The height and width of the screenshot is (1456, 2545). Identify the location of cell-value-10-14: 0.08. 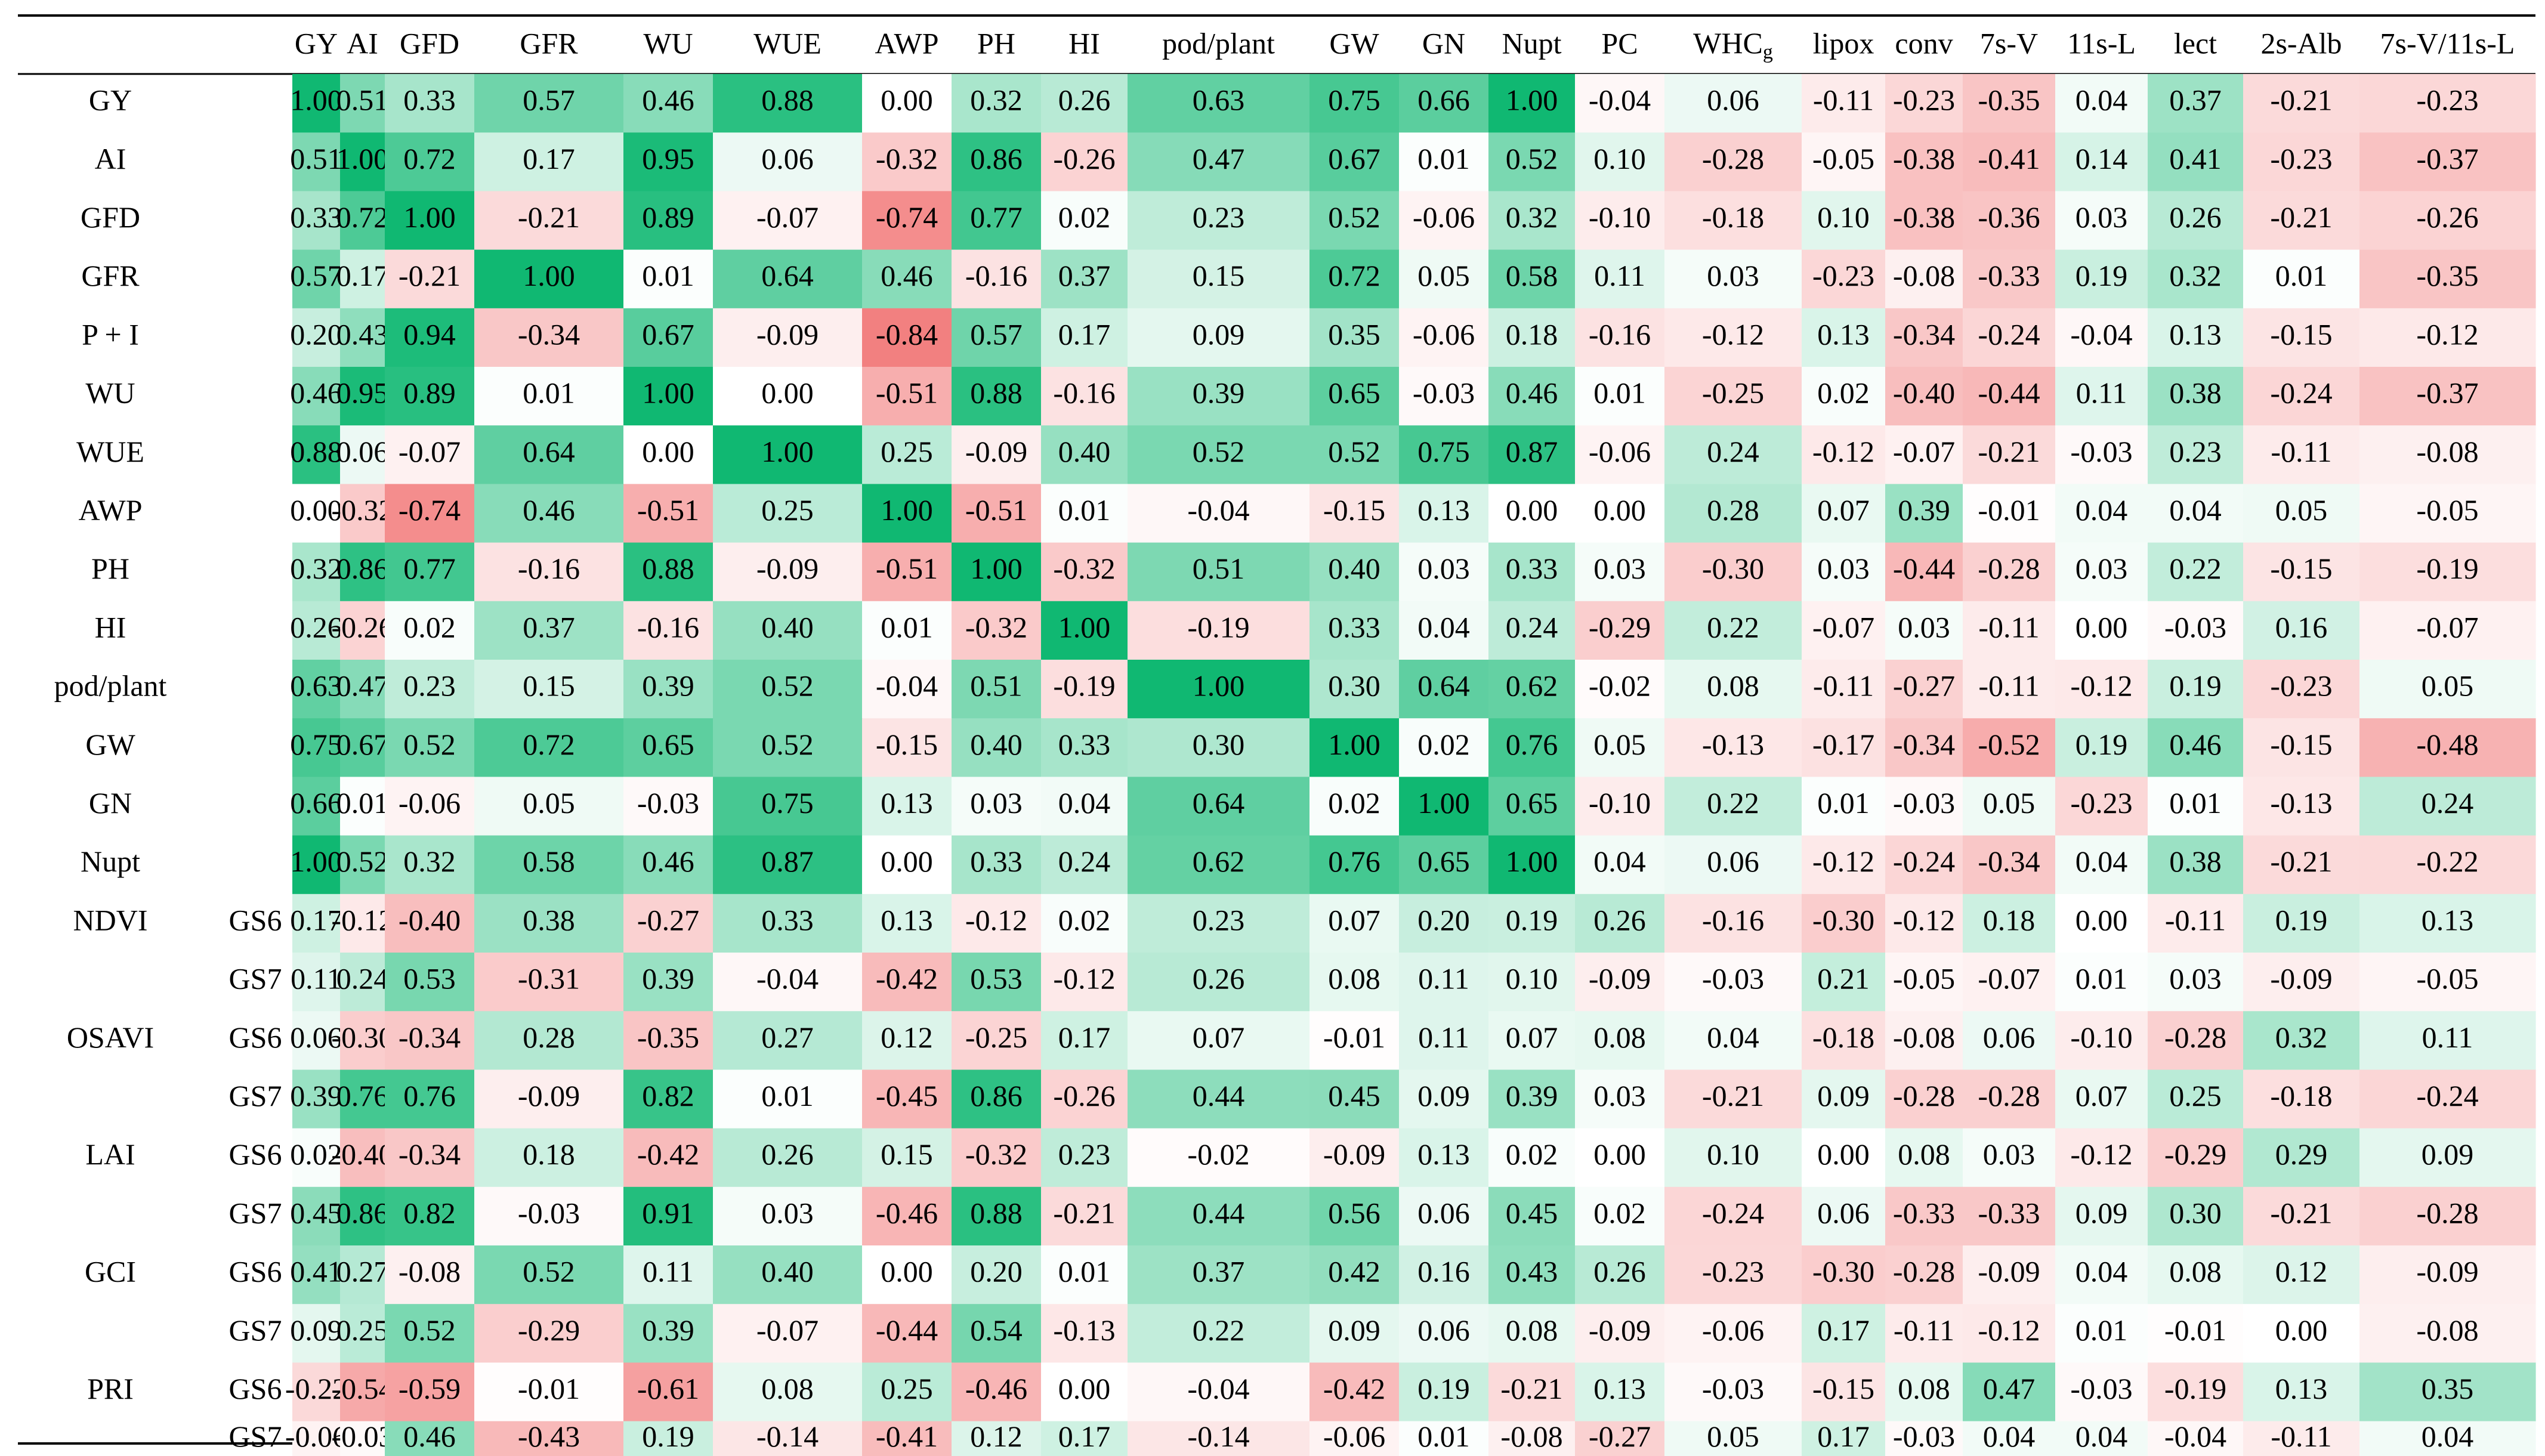
(1733, 686).